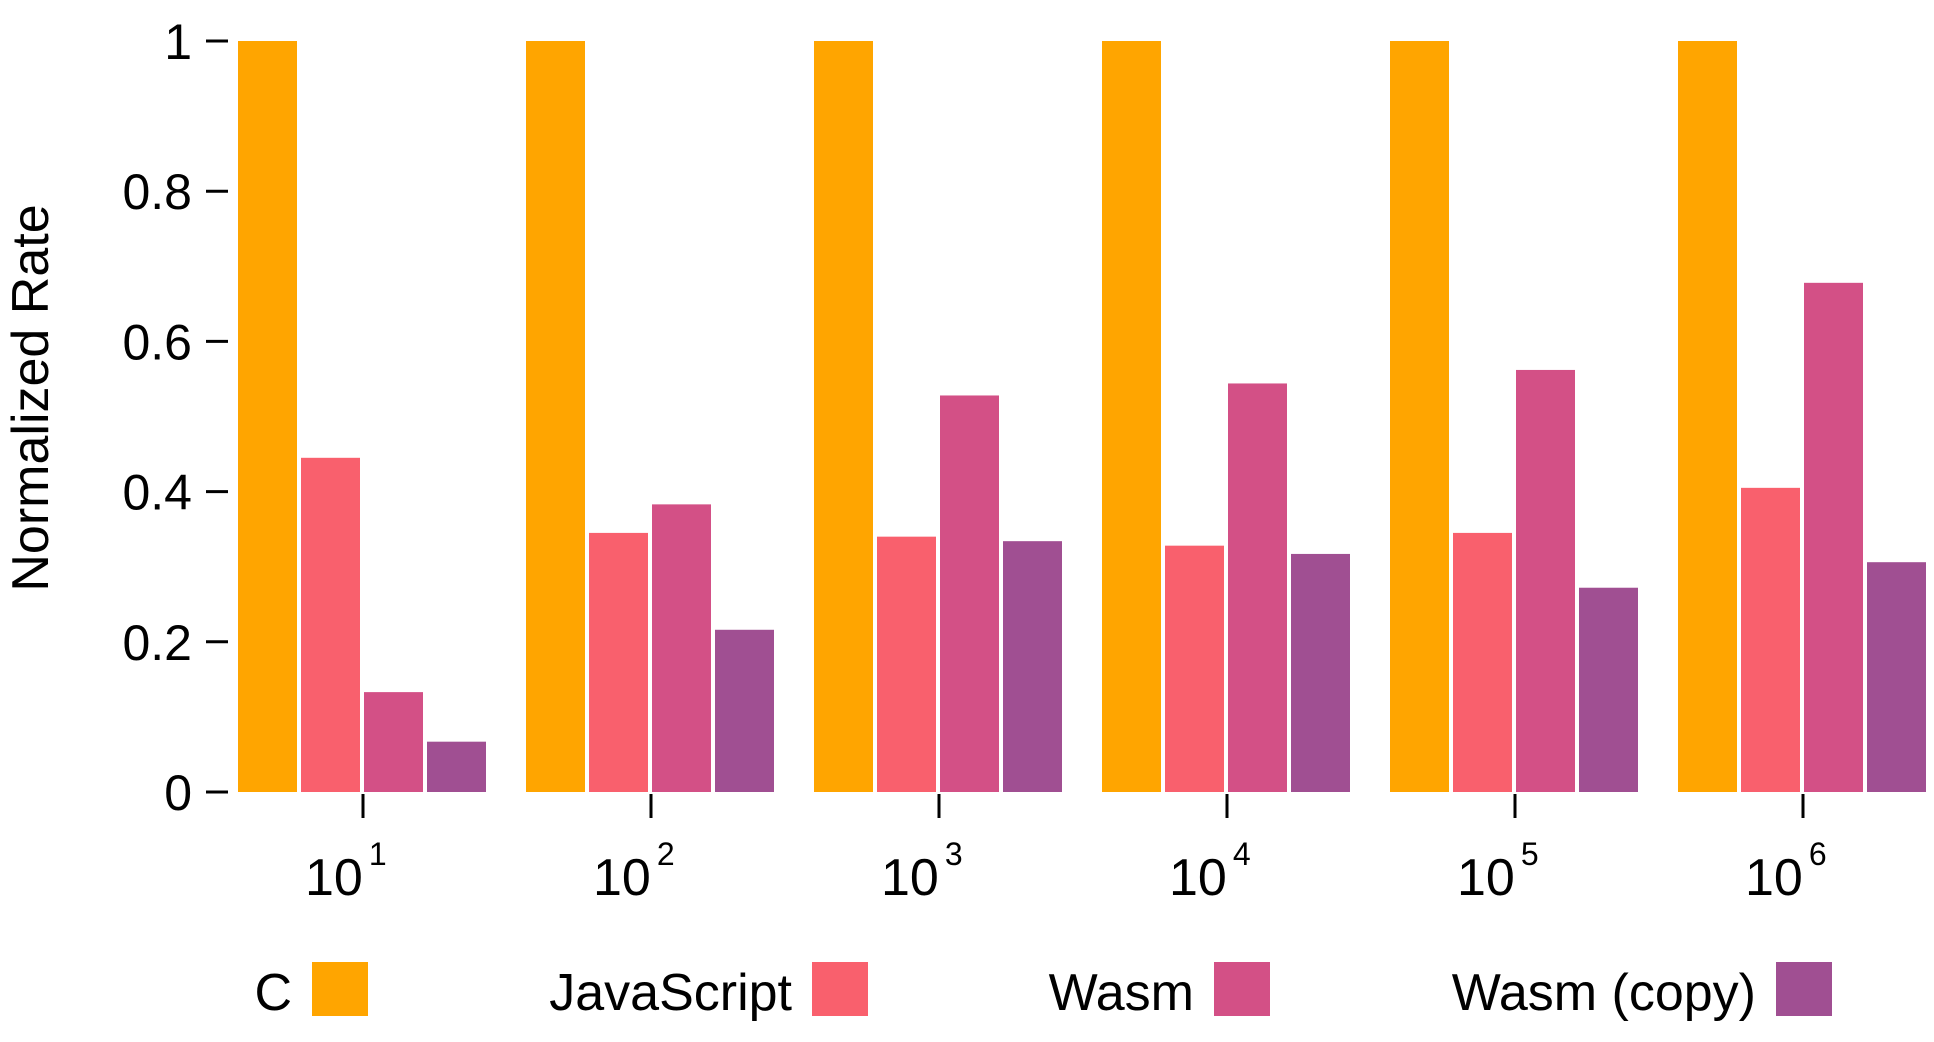 The width and height of the screenshot is (1934, 1042). I want to click on y-tick-label: 0, so click(178, 793).